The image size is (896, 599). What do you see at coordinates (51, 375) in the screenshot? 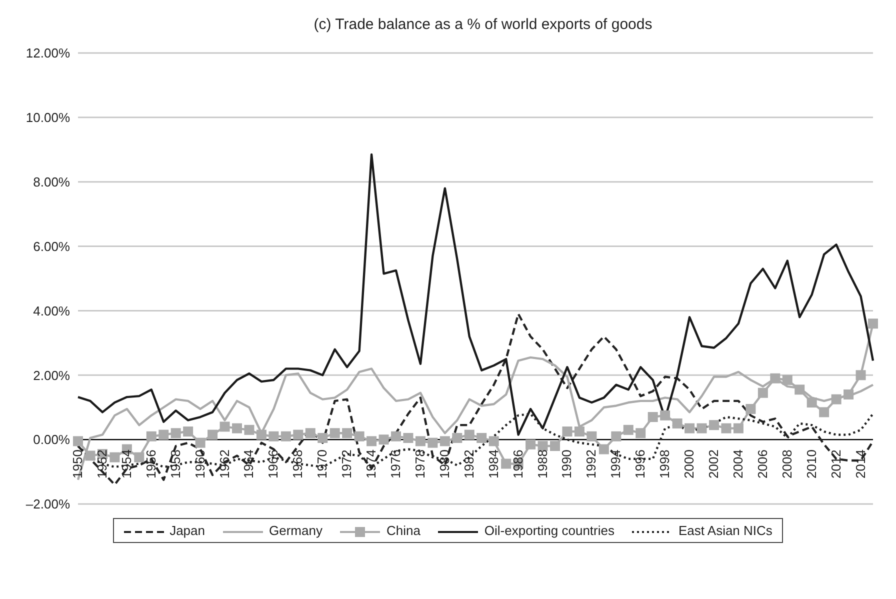
I see `y-tick-label: 2.00%` at bounding box center [51, 375].